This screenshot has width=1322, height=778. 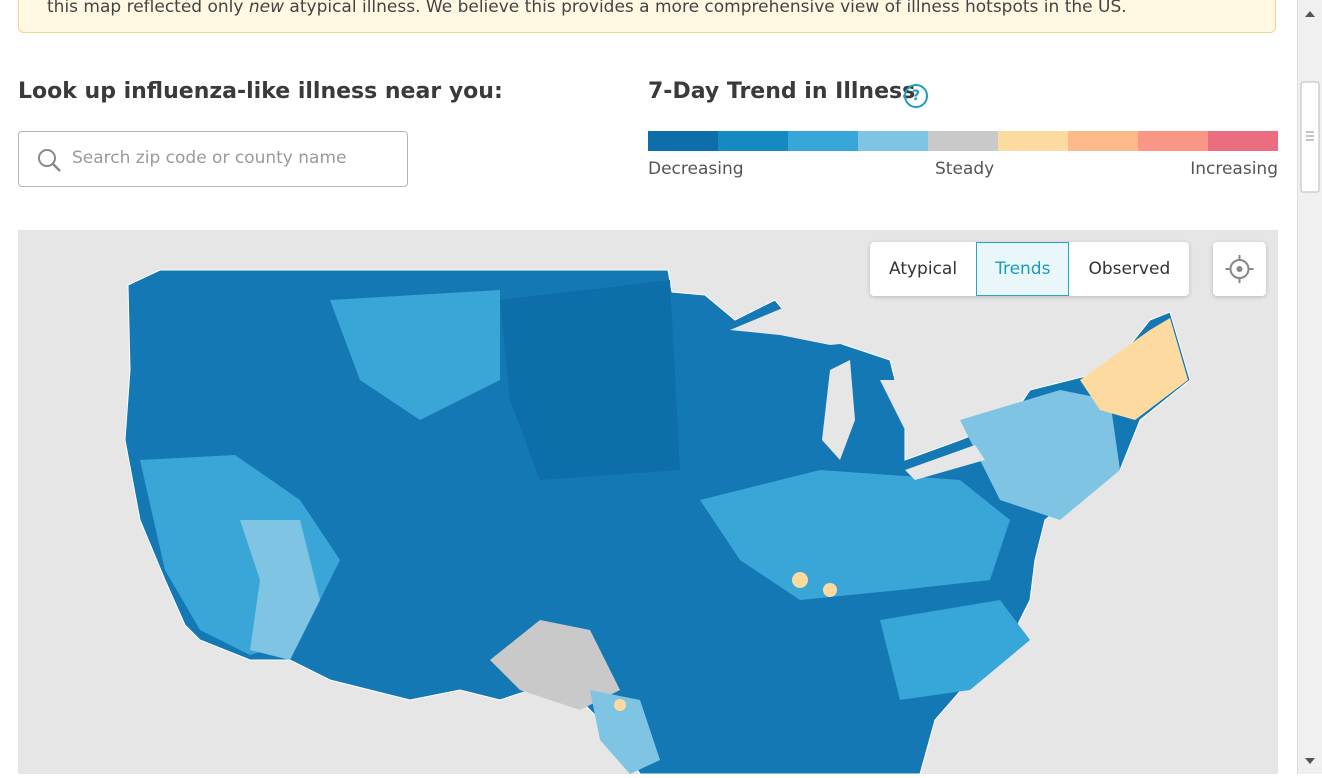 What do you see at coordinates (1023, 269) in the screenshot?
I see `view-button: Trends` at bounding box center [1023, 269].